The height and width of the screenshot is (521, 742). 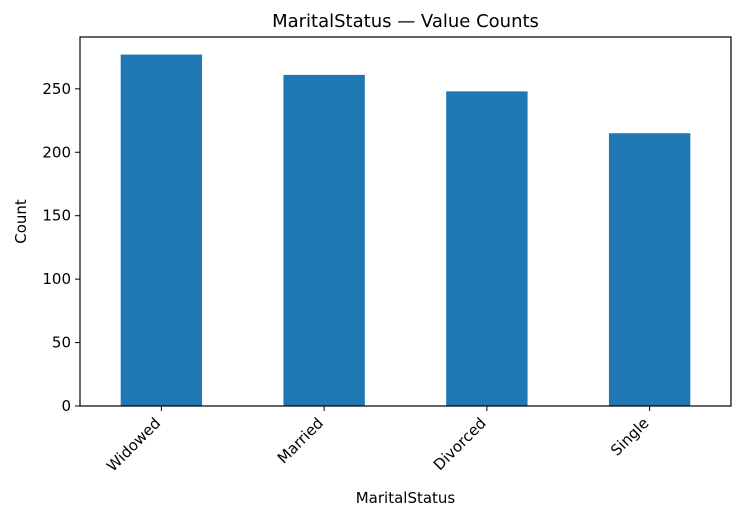 I want to click on bar-widowed, so click(x=161, y=230).